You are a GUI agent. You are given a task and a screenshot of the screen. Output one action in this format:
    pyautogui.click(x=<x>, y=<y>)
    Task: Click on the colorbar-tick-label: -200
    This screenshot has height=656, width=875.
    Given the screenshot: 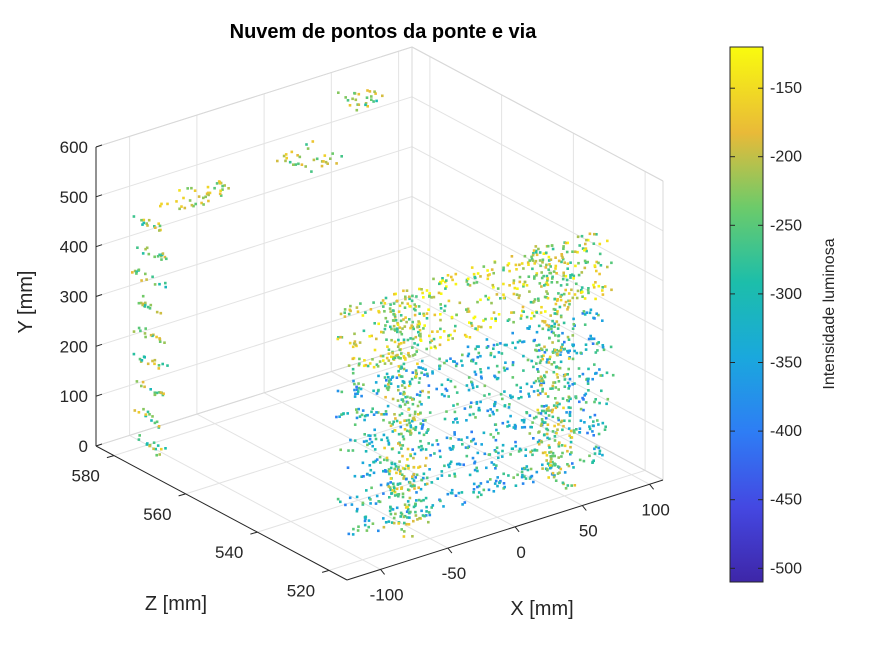 What is the action you would take?
    pyautogui.click(x=786, y=157)
    